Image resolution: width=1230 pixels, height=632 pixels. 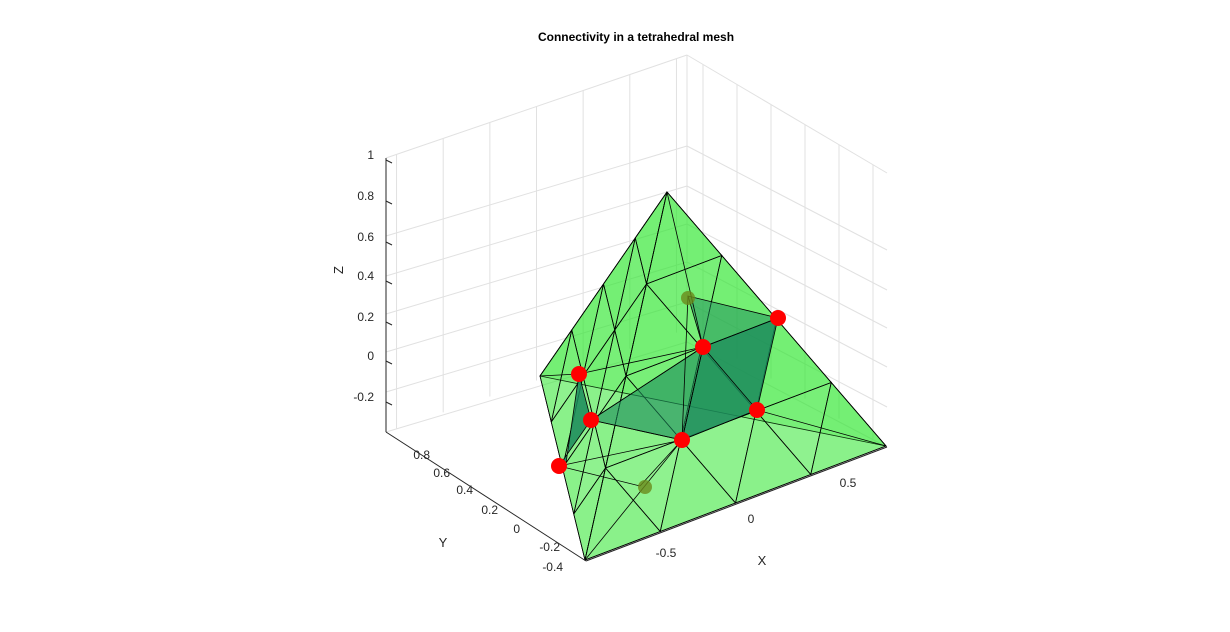 What do you see at coordinates (733, 321) in the screenshot?
I see `selected-face` at bounding box center [733, 321].